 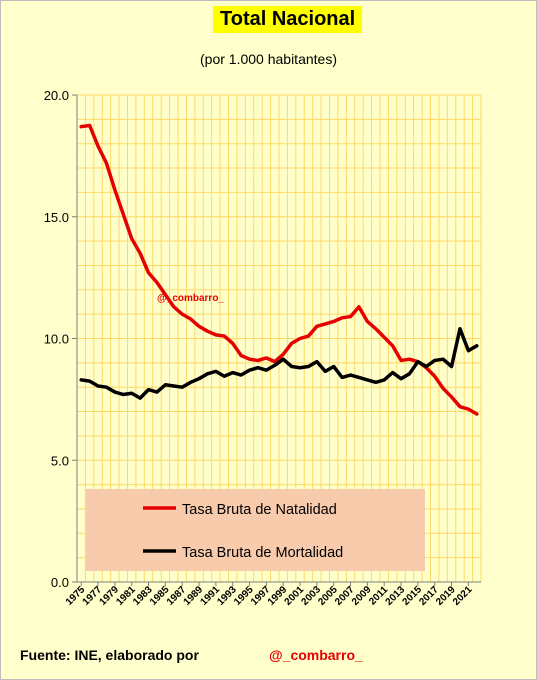 What do you see at coordinates (288, 19) in the screenshot?
I see `chart-title: Total Nacional` at bounding box center [288, 19].